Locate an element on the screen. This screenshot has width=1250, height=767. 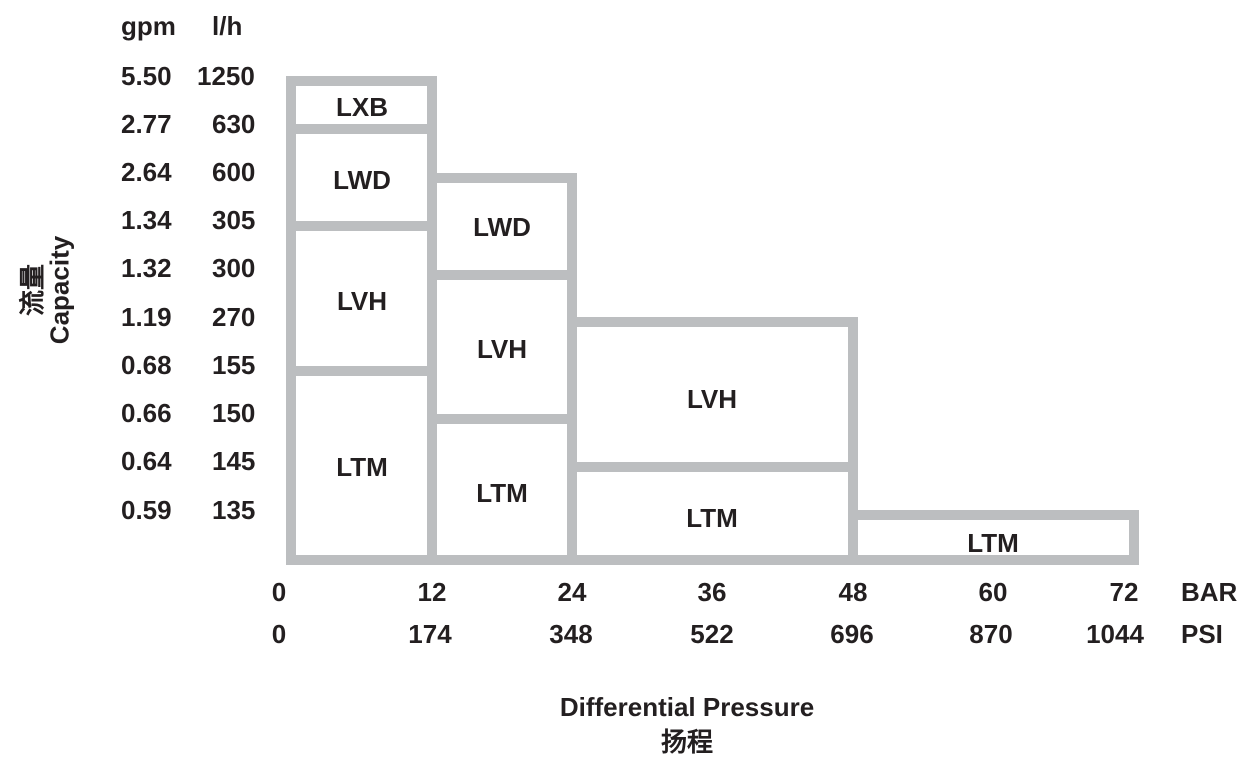
psi-unit: PSI is located at coordinates (1202, 634).